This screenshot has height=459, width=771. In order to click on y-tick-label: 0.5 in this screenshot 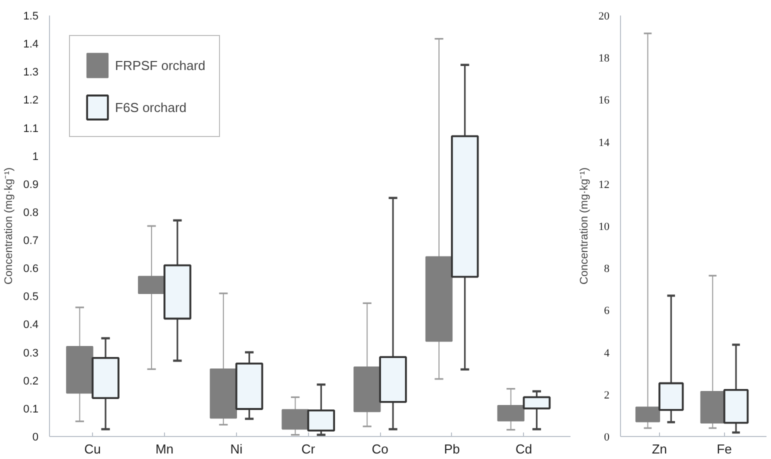, I will do `click(31, 297)`.